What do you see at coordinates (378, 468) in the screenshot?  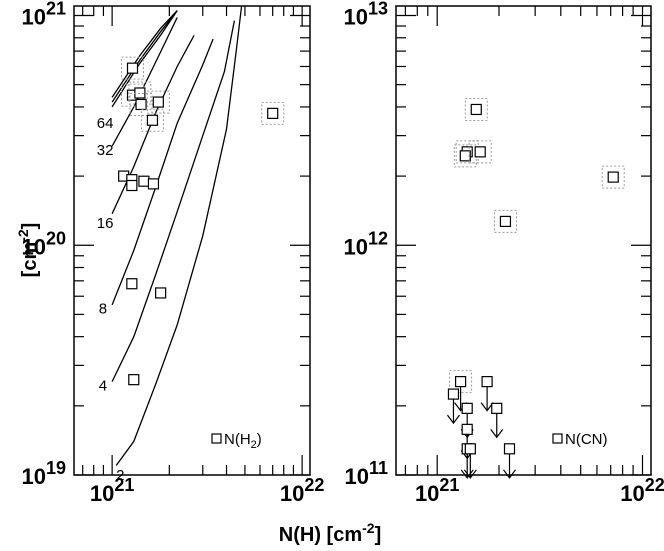 I see `y-tick-label-exp: 11` at bounding box center [378, 468].